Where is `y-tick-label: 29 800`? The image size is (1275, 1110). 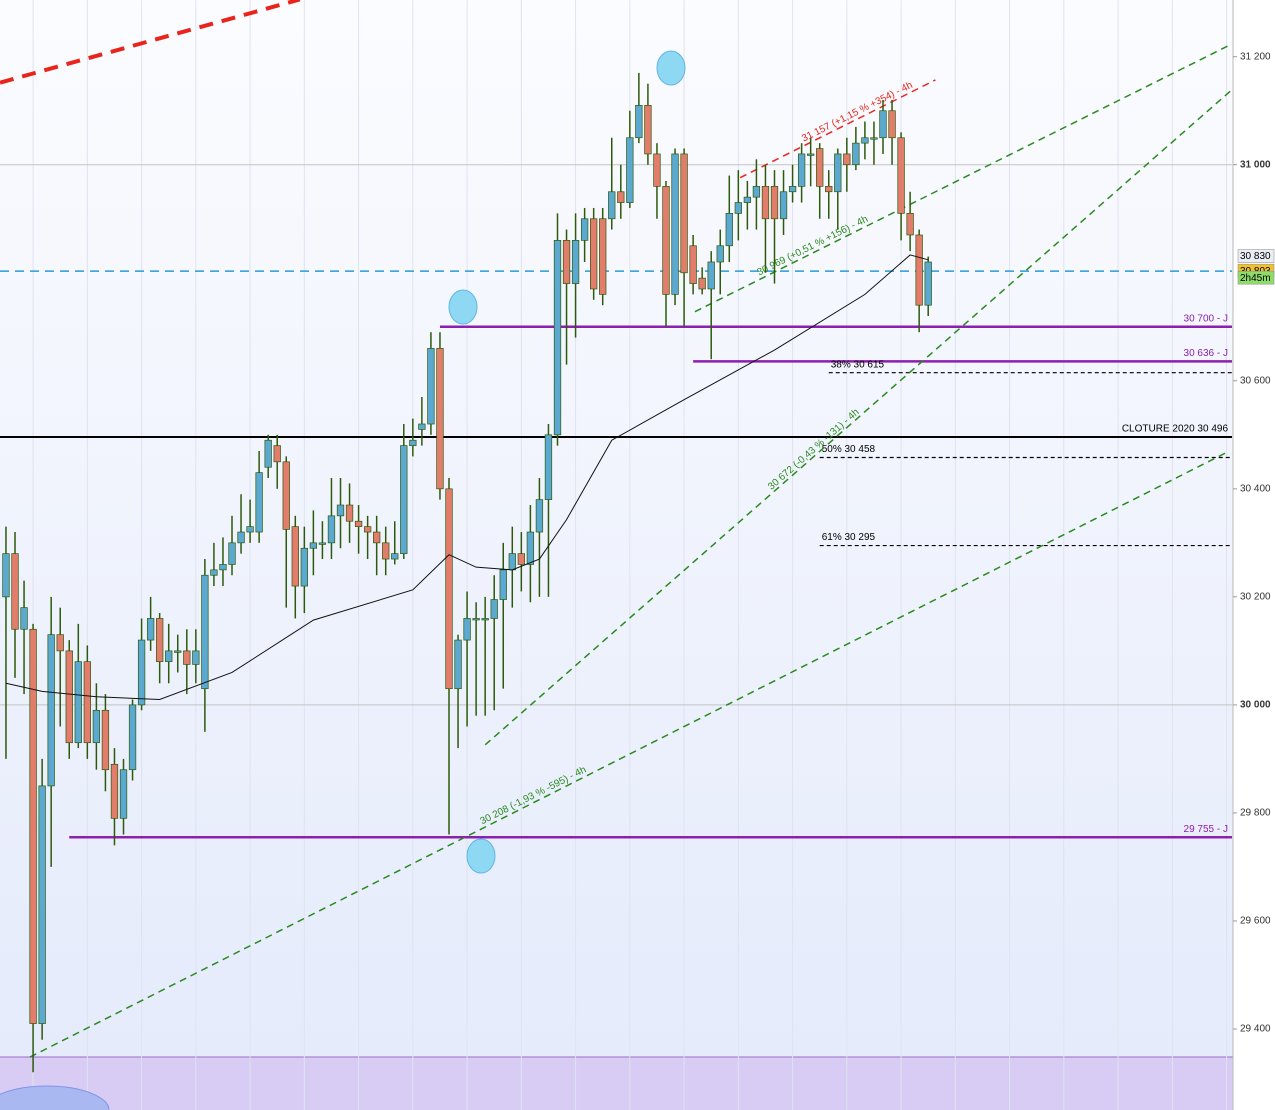 y-tick-label: 29 800 is located at coordinates (1255, 813).